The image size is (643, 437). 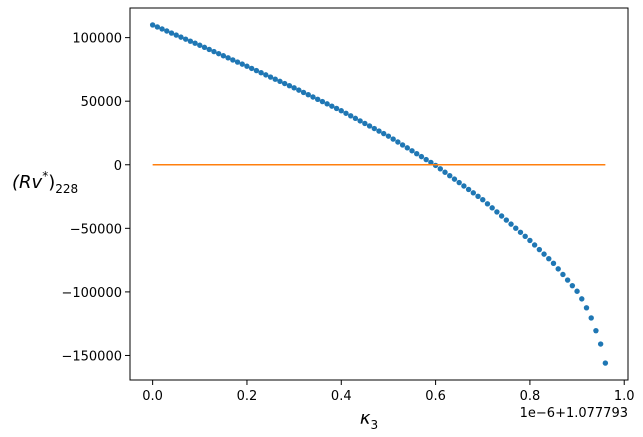 I want to click on x-tick-label: 0.0, so click(x=152, y=396).